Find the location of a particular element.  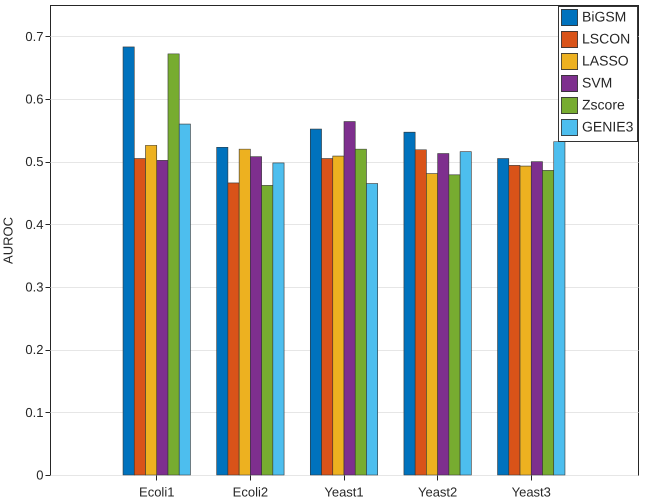

y-tick-label: 0 is located at coordinates (40, 475).